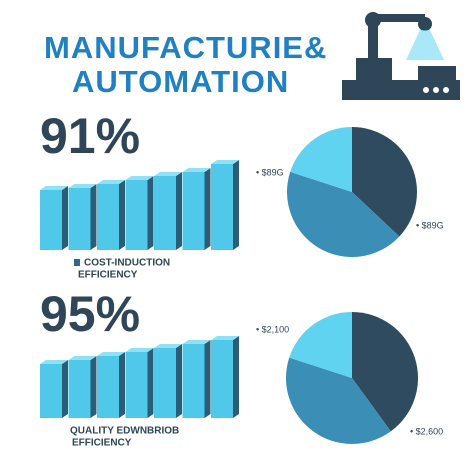  Describe the element at coordinates (401, 56) in the screenshot. I see `robot-icon` at that location.